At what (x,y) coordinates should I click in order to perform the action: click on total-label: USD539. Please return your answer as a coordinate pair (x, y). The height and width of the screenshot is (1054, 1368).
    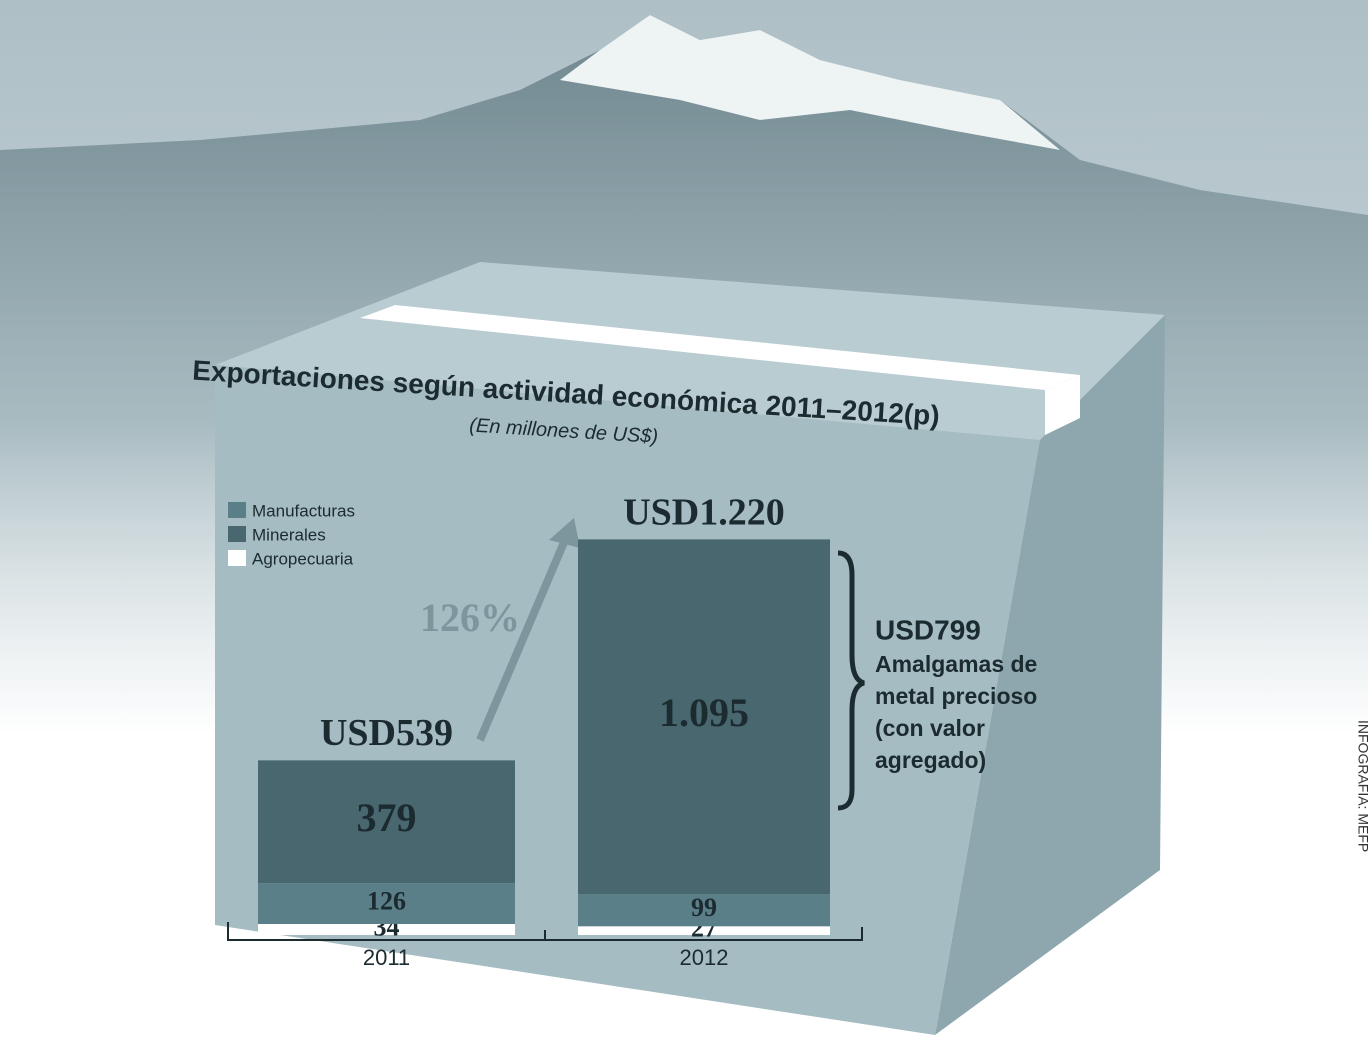
    Looking at the image, I should click on (386, 733).